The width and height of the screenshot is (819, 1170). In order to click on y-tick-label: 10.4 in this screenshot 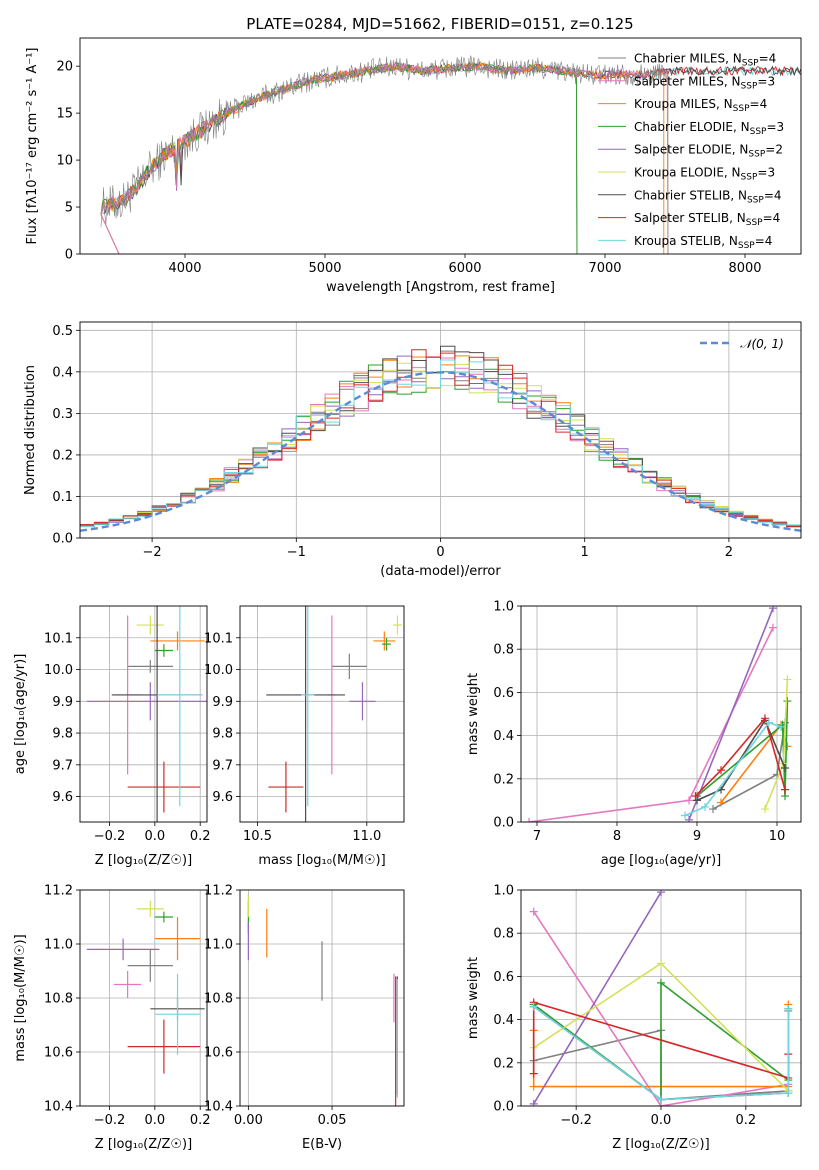, I will do `click(218, 1107)`.